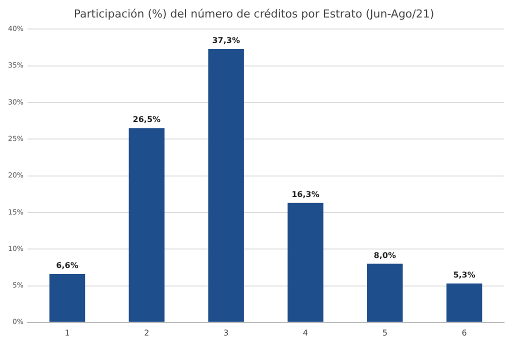 The width and height of the screenshot is (512, 348). Describe the element at coordinates (226, 41) in the screenshot. I see `data-label: 37,3%` at that location.